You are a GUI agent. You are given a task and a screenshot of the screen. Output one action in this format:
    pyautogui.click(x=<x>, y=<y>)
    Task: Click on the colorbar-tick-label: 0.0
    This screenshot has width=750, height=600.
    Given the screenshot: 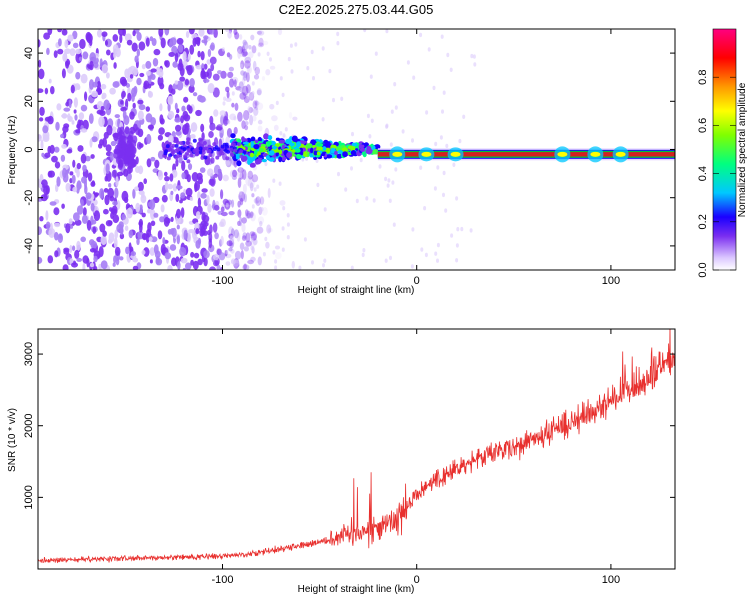 What is the action you would take?
    pyautogui.click(x=703, y=269)
    